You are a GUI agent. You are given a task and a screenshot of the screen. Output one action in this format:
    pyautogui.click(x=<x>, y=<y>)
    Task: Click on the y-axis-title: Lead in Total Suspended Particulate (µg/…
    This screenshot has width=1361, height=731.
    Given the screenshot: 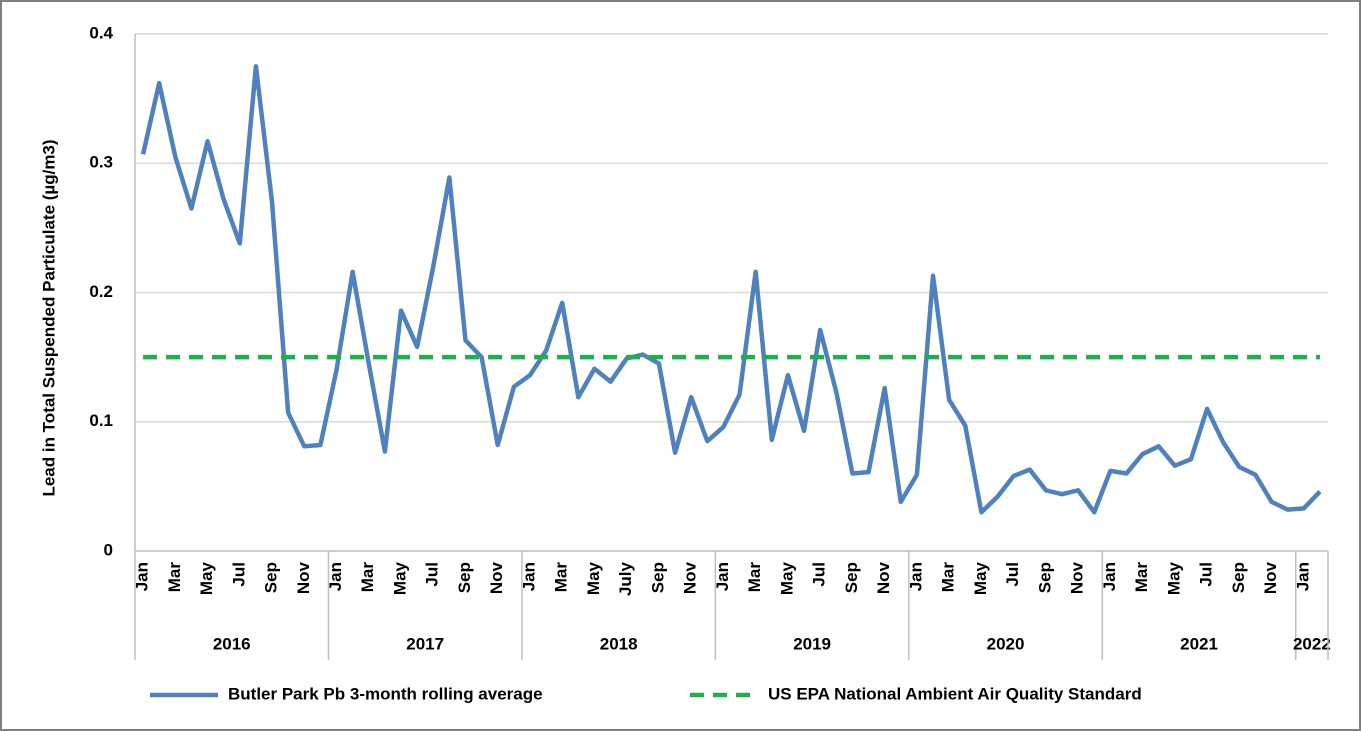 What is the action you would take?
    pyautogui.click(x=48, y=317)
    